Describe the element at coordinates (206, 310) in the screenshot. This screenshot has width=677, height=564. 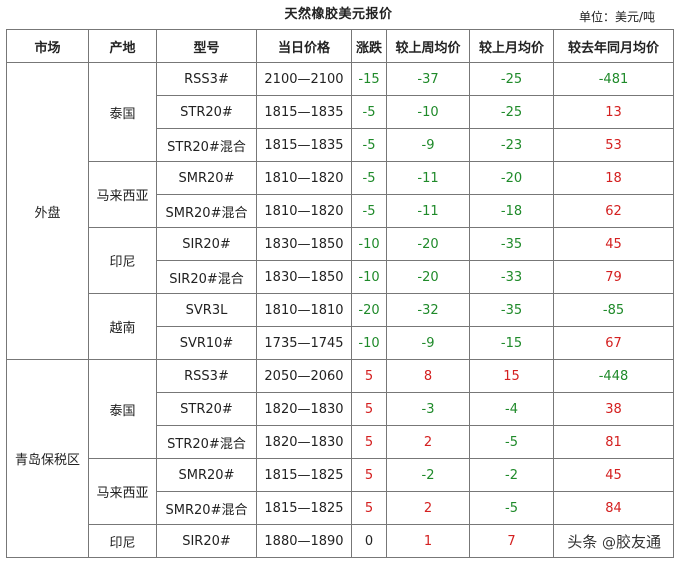
I see `model-cell: SVR3L` at that location.